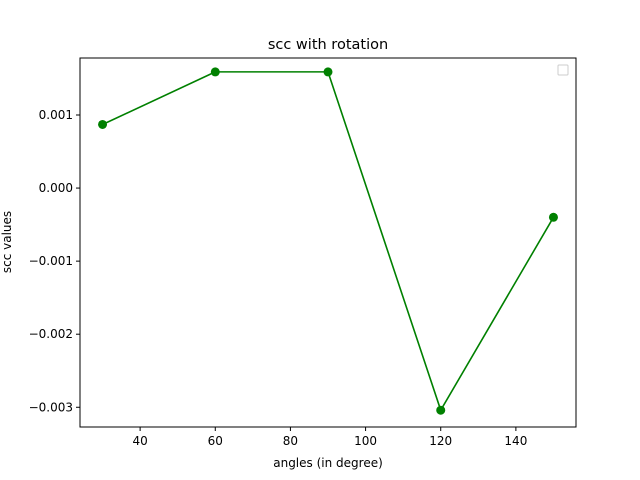 This screenshot has height=480, width=640. Describe the element at coordinates (515, 441) in the screenshot. I see `x-tick-label: 140` at that location.